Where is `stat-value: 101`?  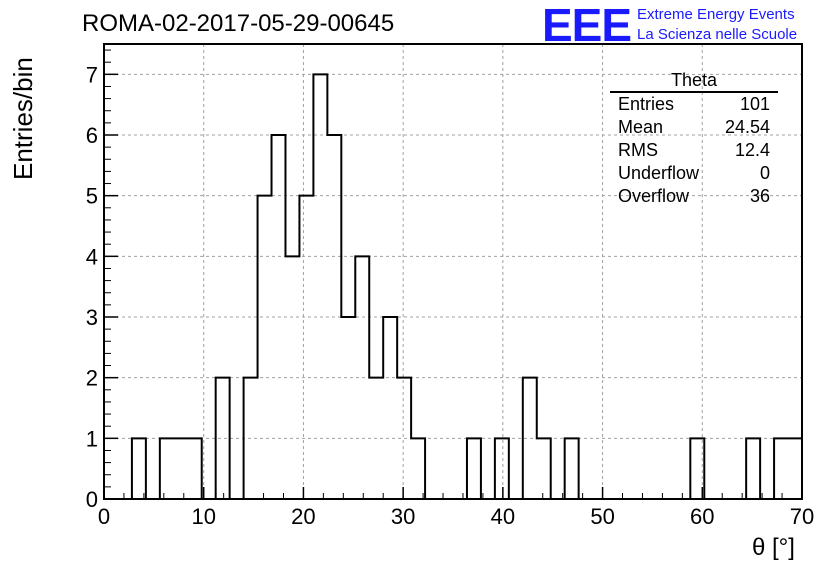
stat-value: 101 is located at coordinates (754, 104).